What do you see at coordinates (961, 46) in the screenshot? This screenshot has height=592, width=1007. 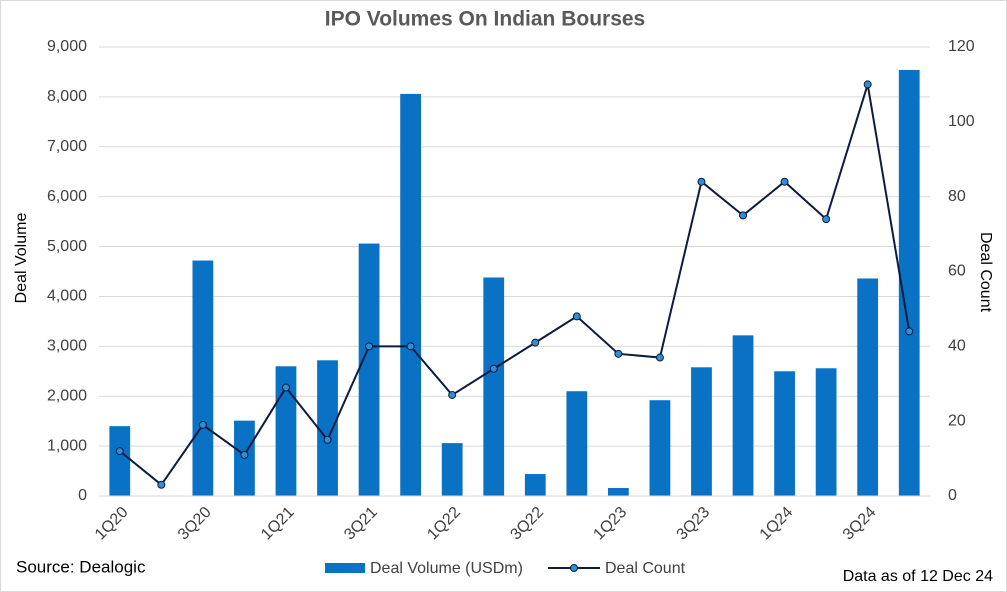 I see `y2-tick-label: 120` at bounding box center [961, 46].